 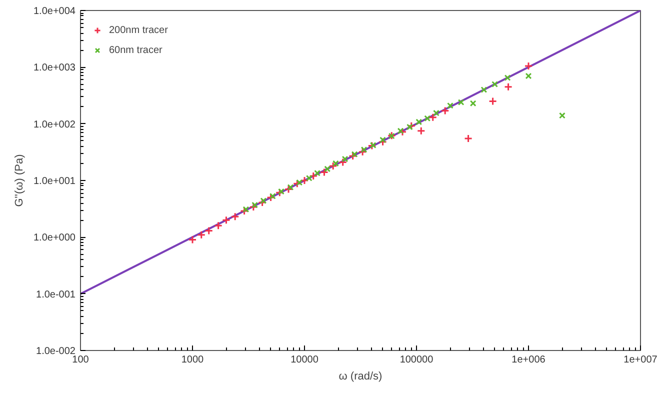 I want to click on x-axis-title: ω (rad/s), so click(x=360, y=376).